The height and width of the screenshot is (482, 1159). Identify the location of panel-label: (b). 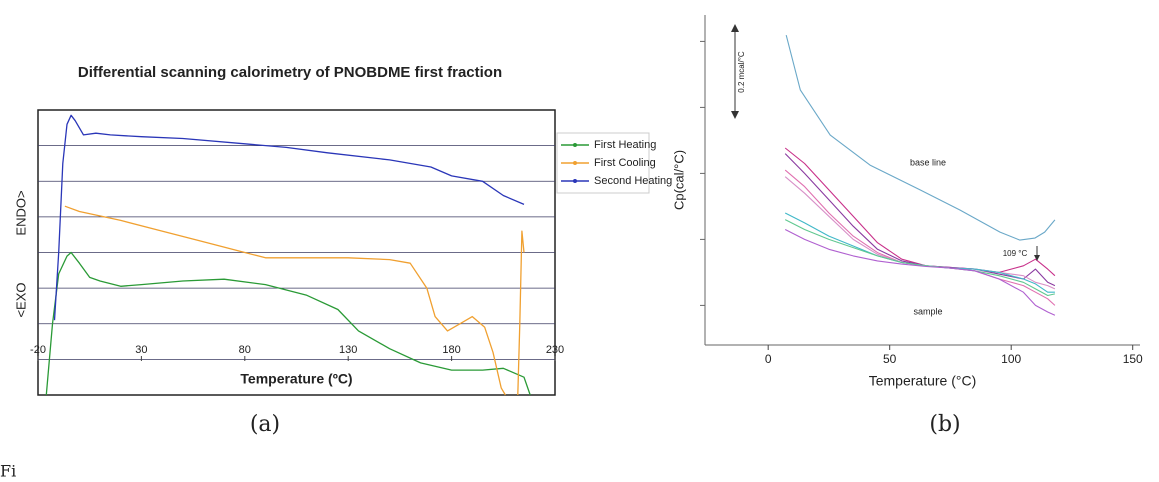
(944, 424).